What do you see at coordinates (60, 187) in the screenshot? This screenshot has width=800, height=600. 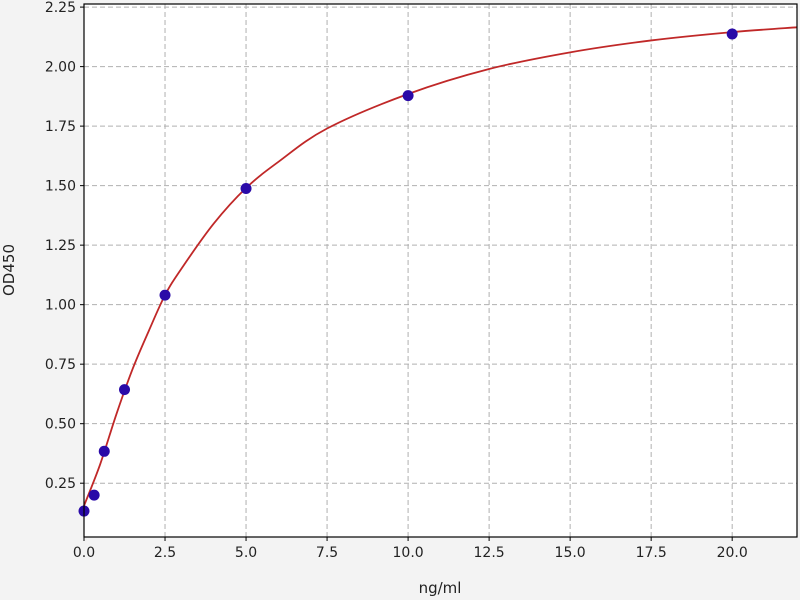 I see `y-tick-label: 1.50` at bounding box center [60, 187].